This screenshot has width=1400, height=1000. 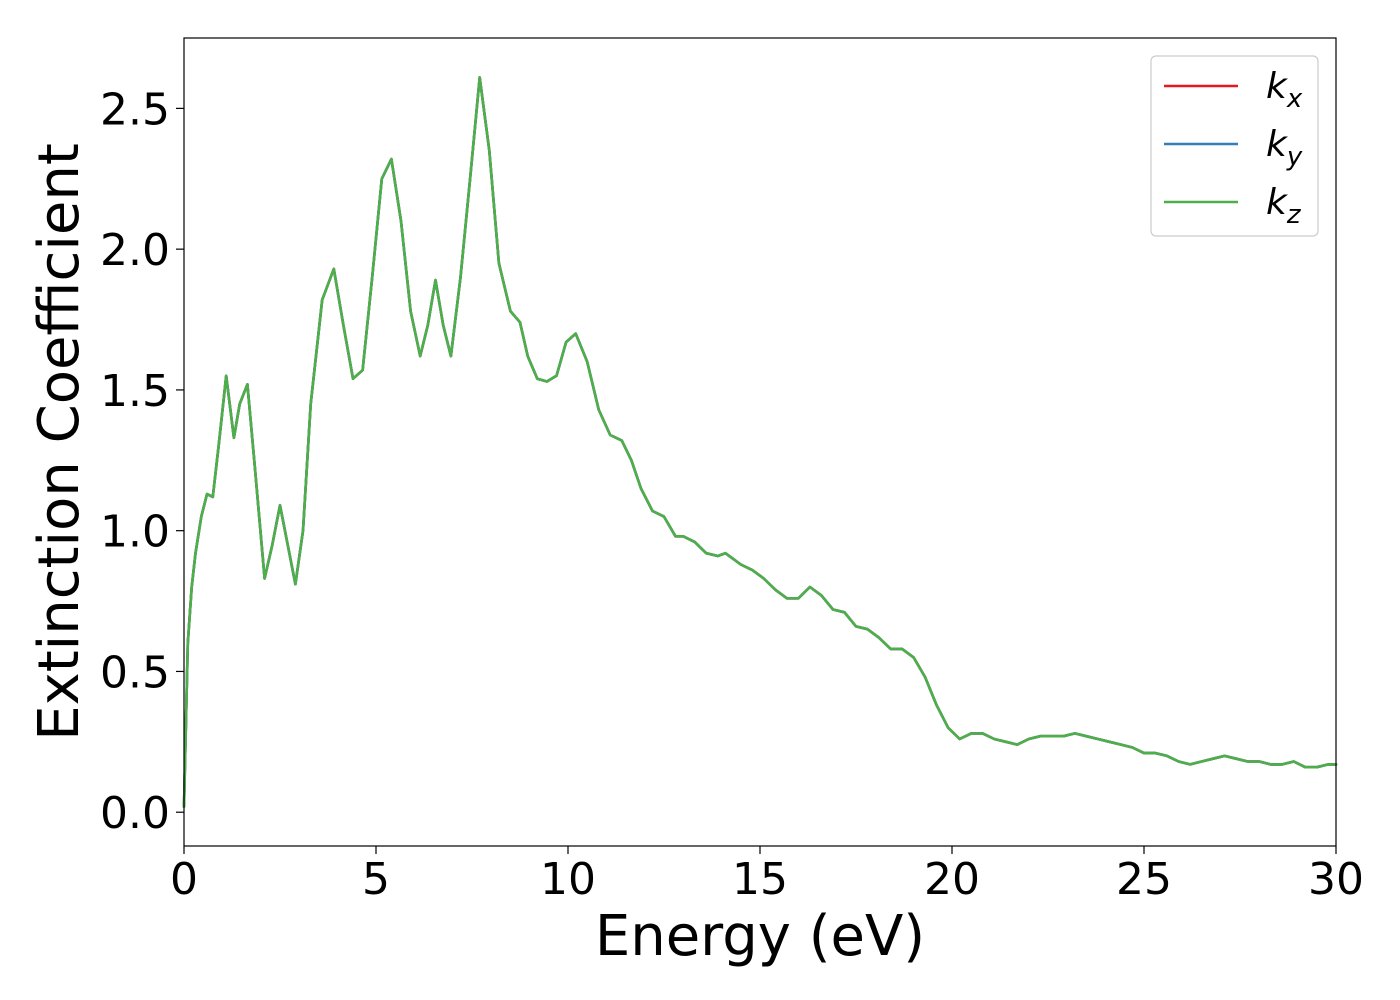 I want to click on x-tick-label: 20, so click(x=952, y=879).